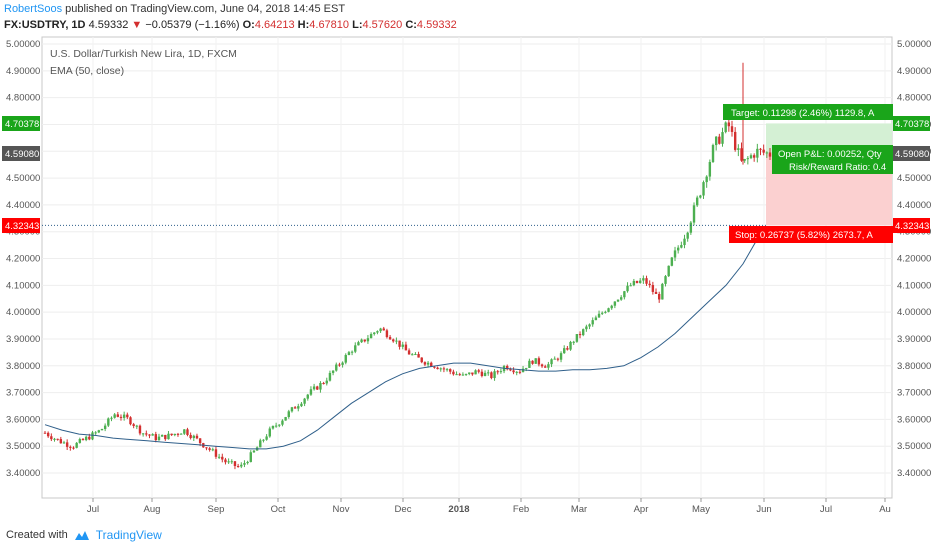 The image size is (932, 550). I want to click on current-price-right: 4.59080, so click(912, 154).